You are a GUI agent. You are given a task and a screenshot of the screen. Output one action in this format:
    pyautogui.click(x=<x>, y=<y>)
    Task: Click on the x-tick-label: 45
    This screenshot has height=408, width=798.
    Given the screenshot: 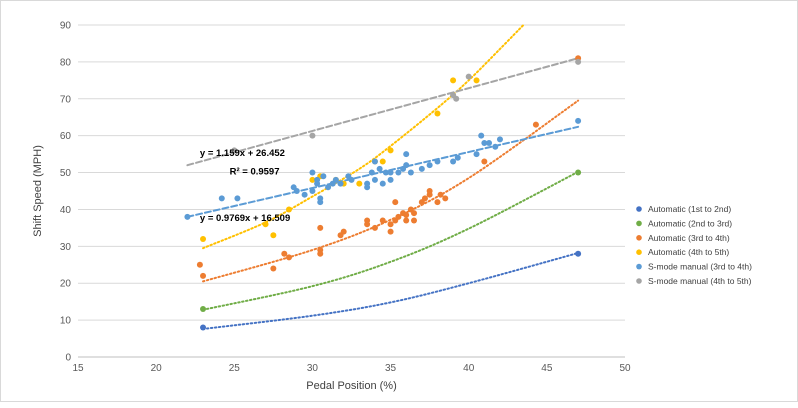 What is the action you would take?
    pyautogui.click(x=547, y=368)
    